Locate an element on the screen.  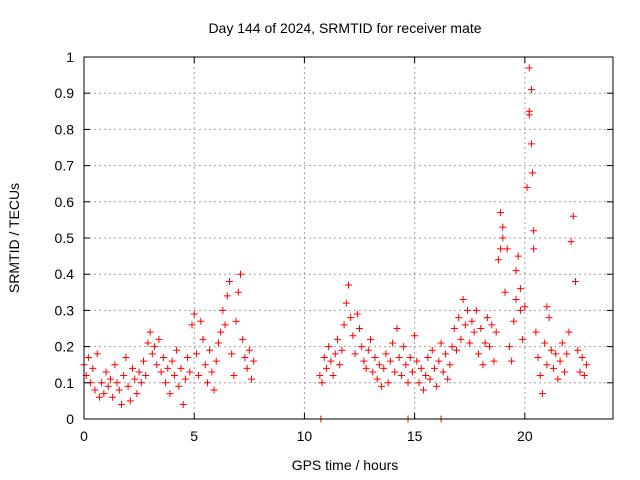
y-tick-label: 0.6 is located at coordinates (65, 202).